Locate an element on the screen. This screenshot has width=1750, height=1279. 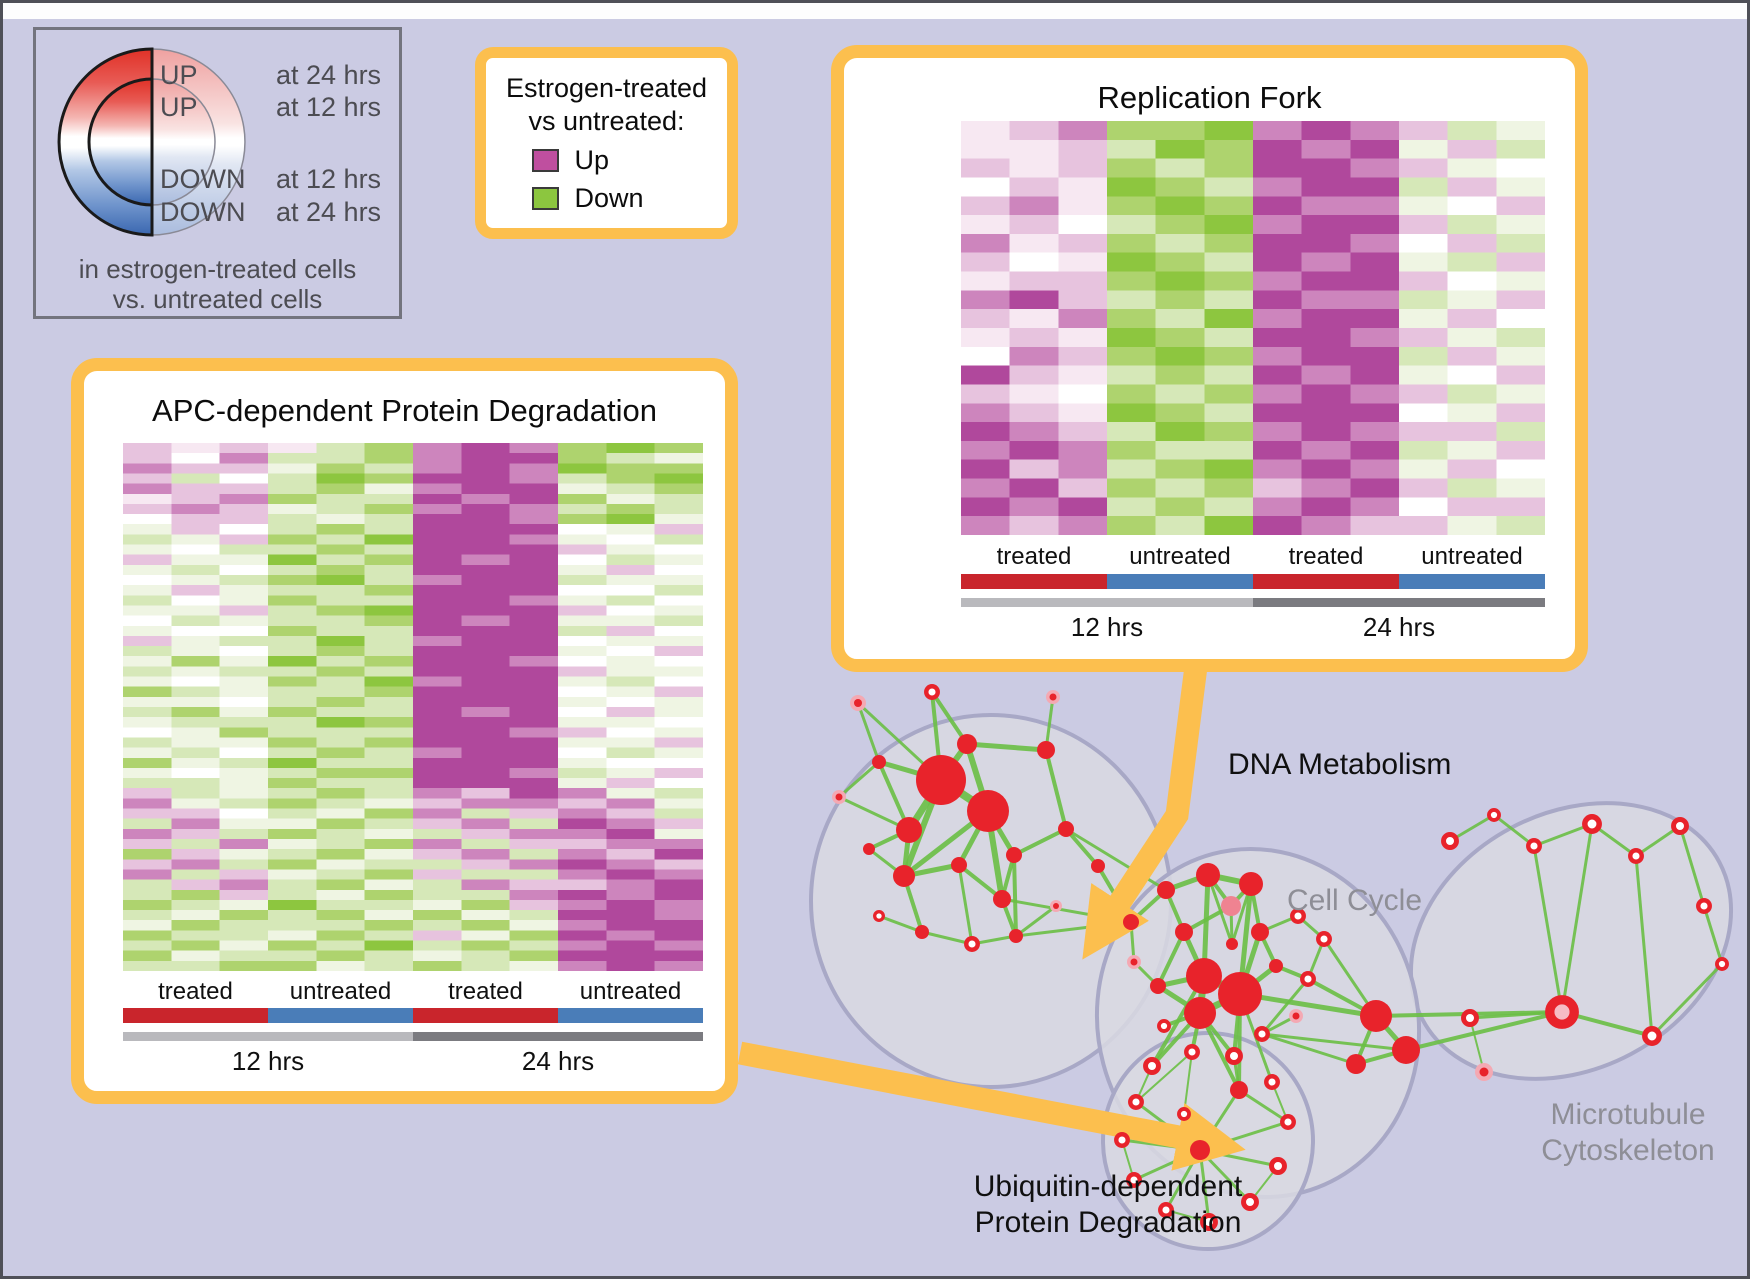
panel-title: Replication Fork is located at coordinates (1209, 97).